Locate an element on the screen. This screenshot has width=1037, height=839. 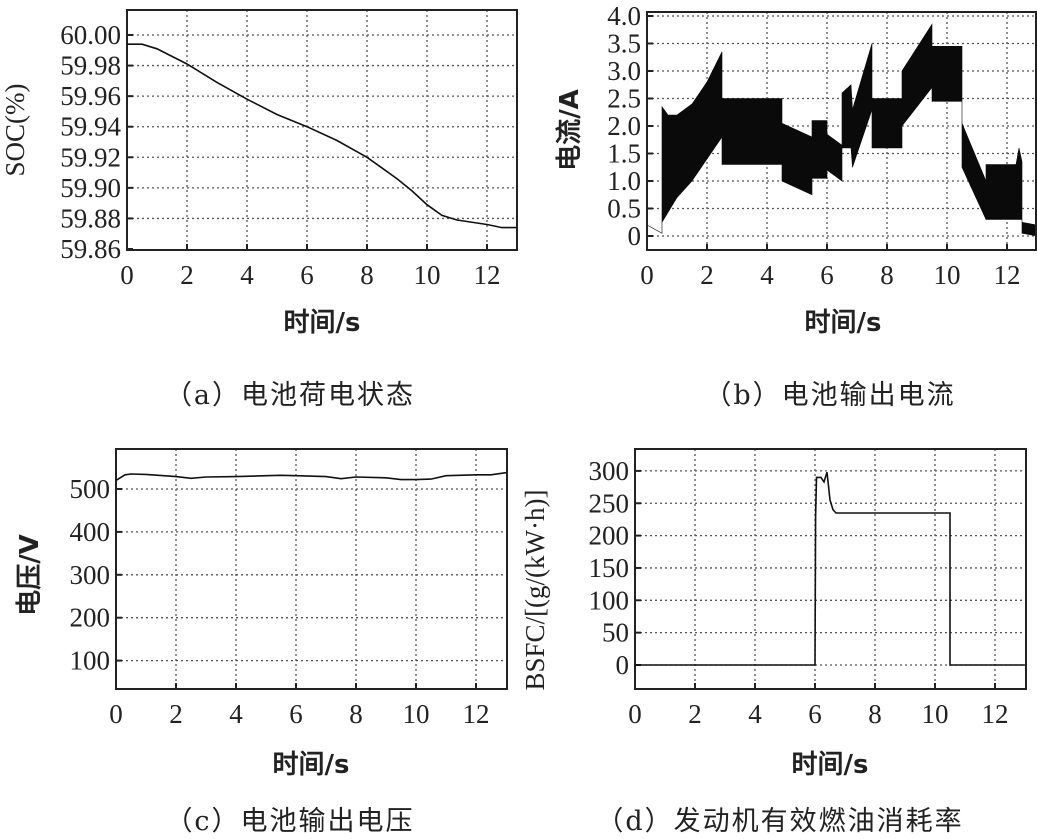
voltage-line is located at coordinates (311, 476).